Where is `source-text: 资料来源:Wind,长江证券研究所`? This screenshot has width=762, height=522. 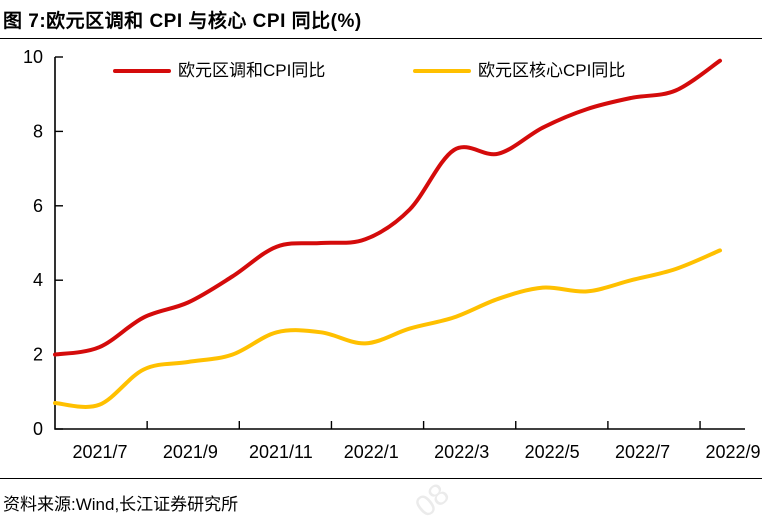
source-text: 资料来源:Wind,长江证券研究所 is located at coordinates (121, 504).